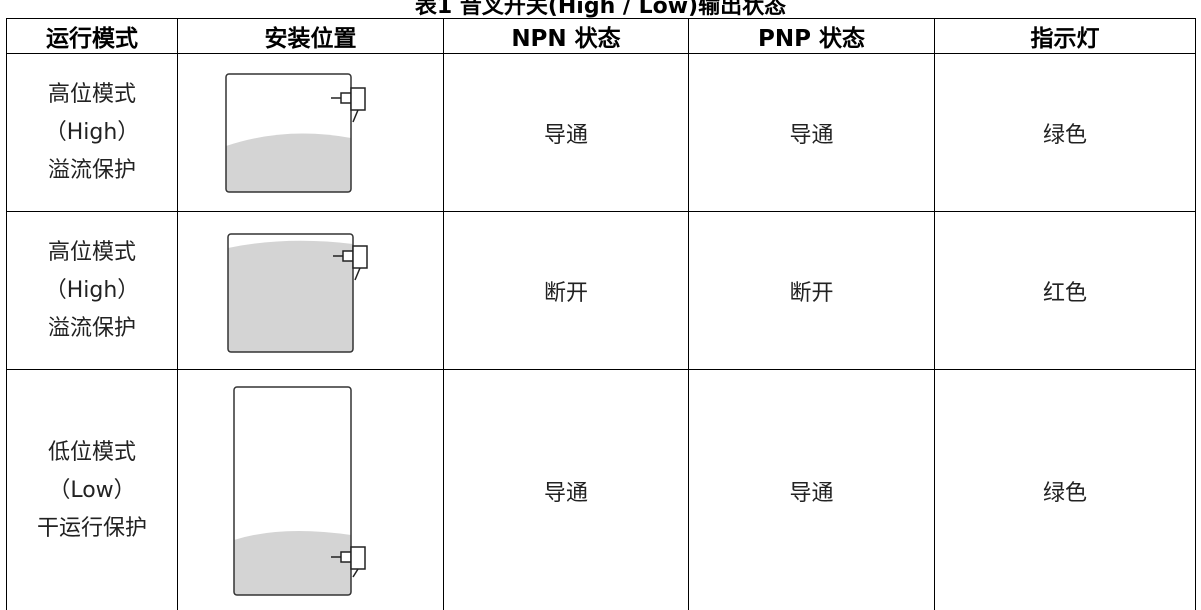 Image resolution: width=1201 pixels, height=610 pixels. I want to click on header-cell: PNP 状态, so click(811, 36).